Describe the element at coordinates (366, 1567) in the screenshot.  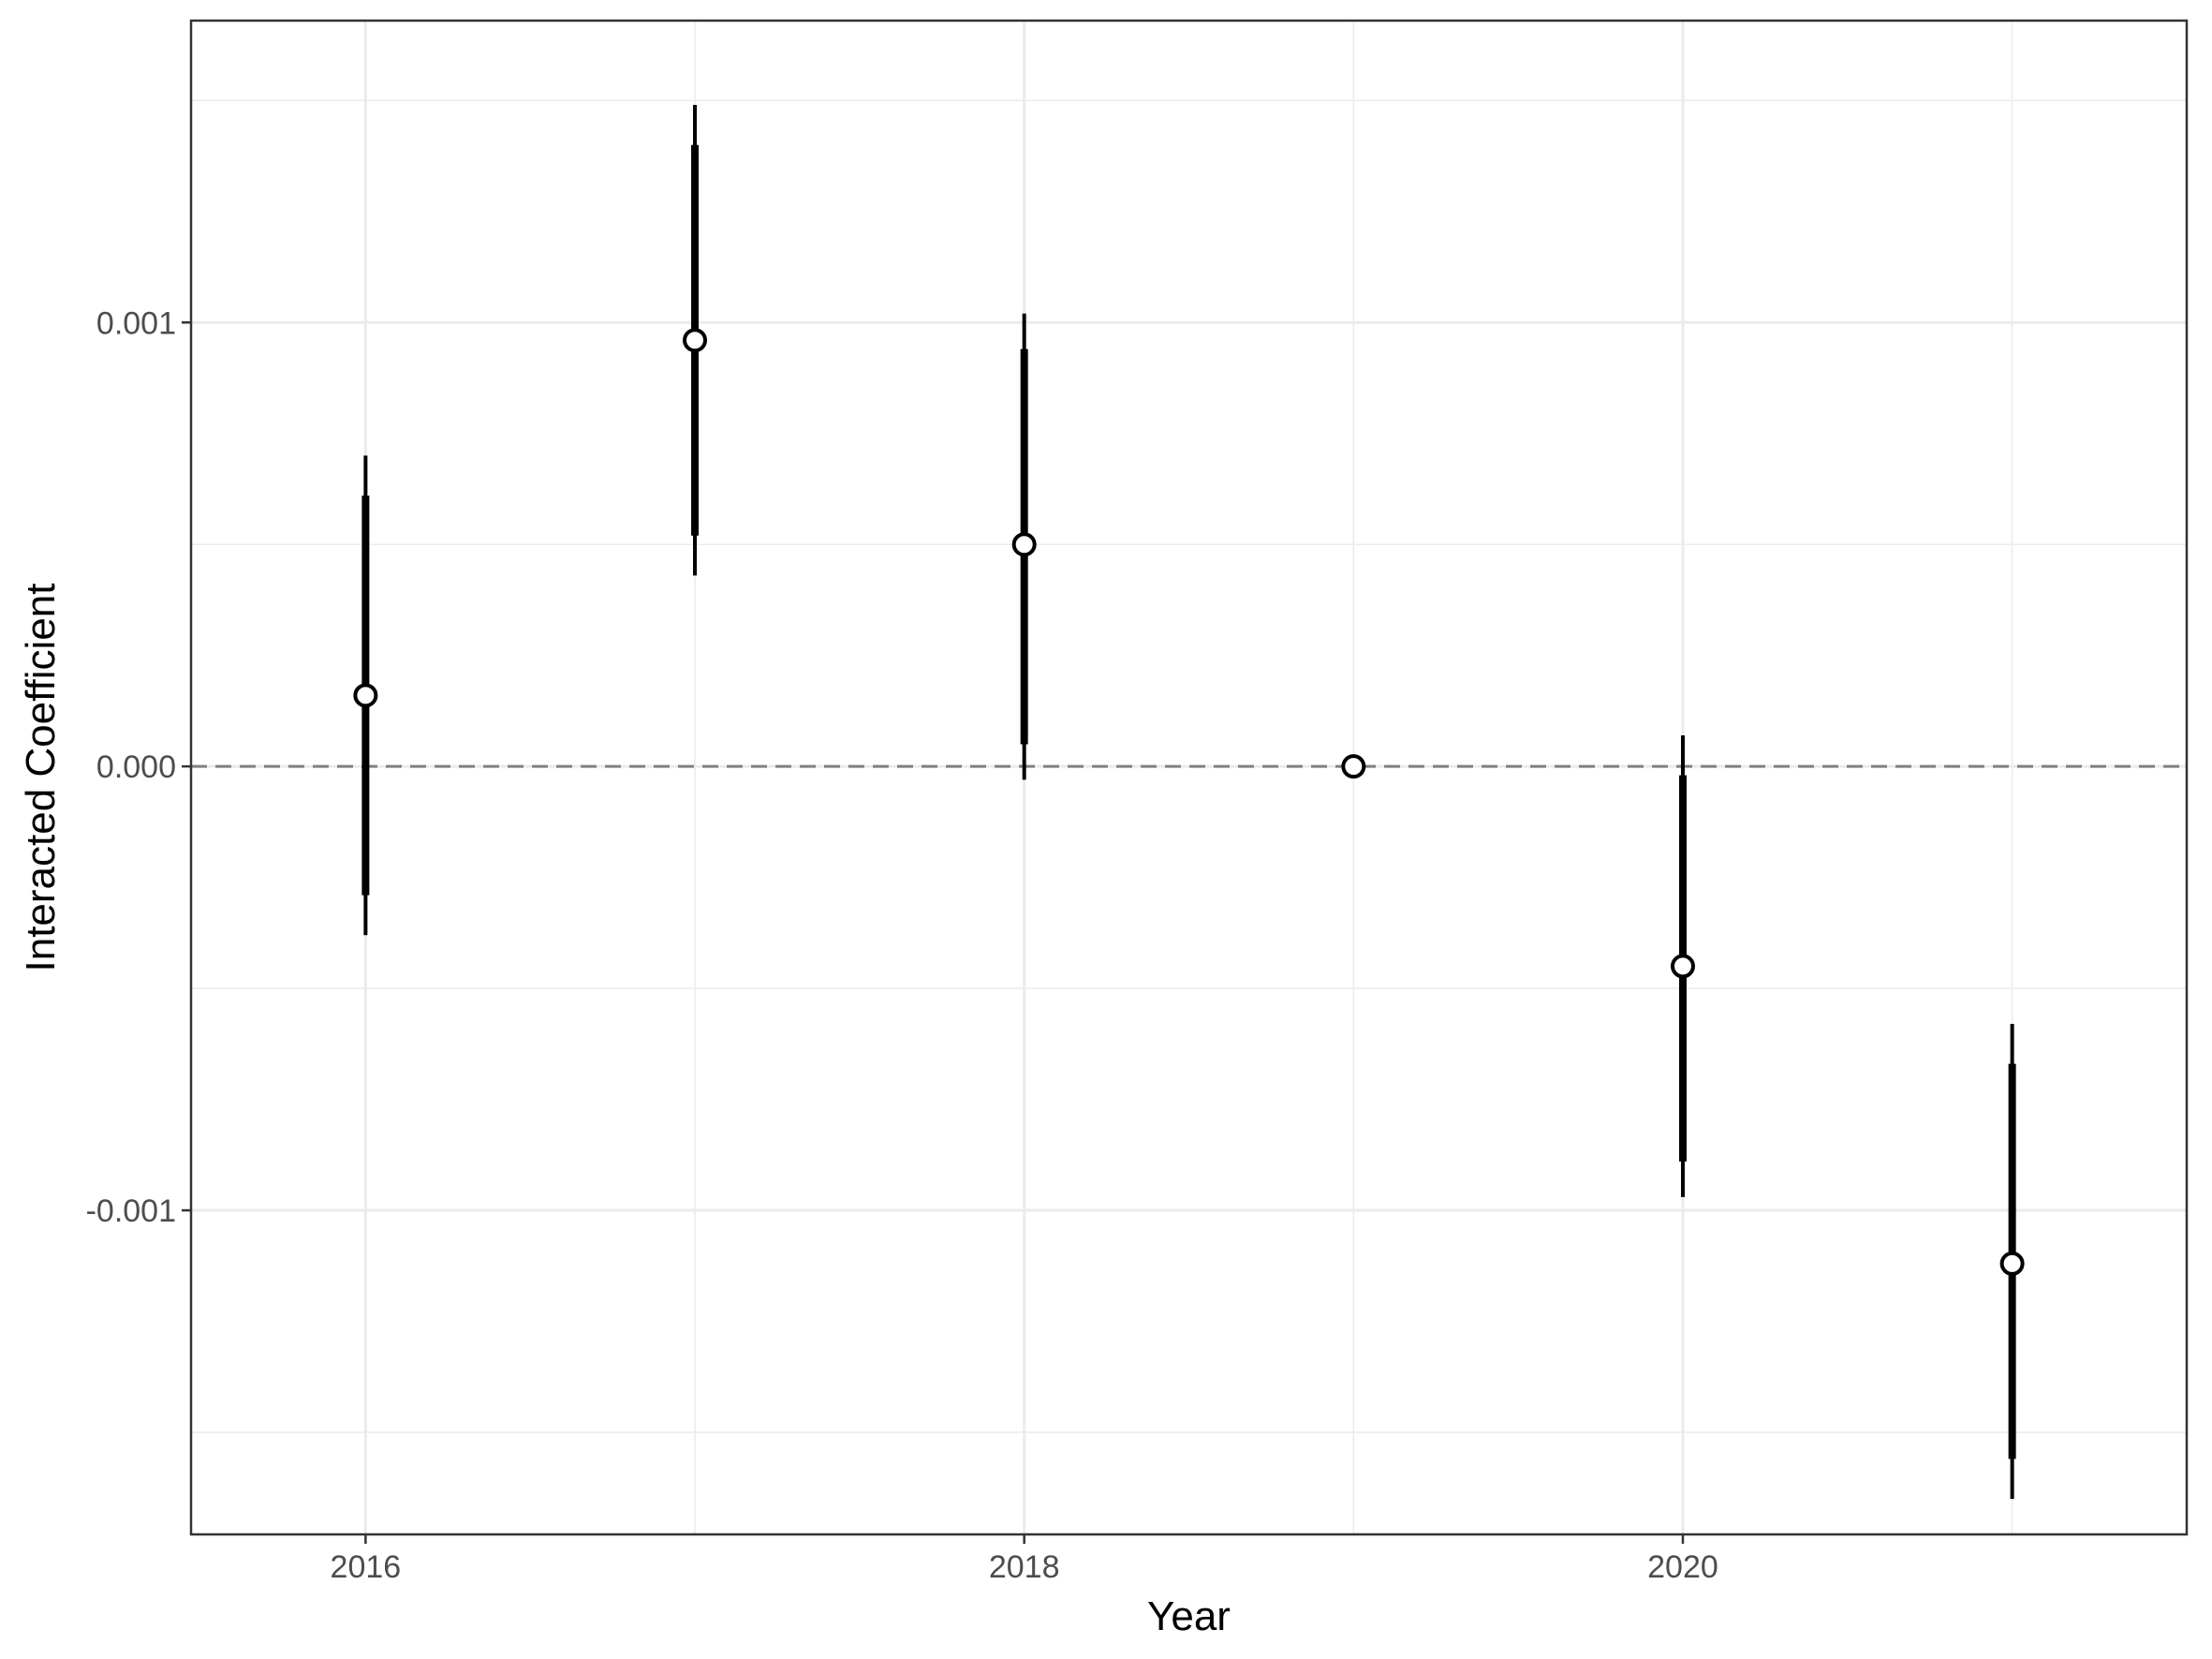
I see `x-tick-label: 2016` at that location.